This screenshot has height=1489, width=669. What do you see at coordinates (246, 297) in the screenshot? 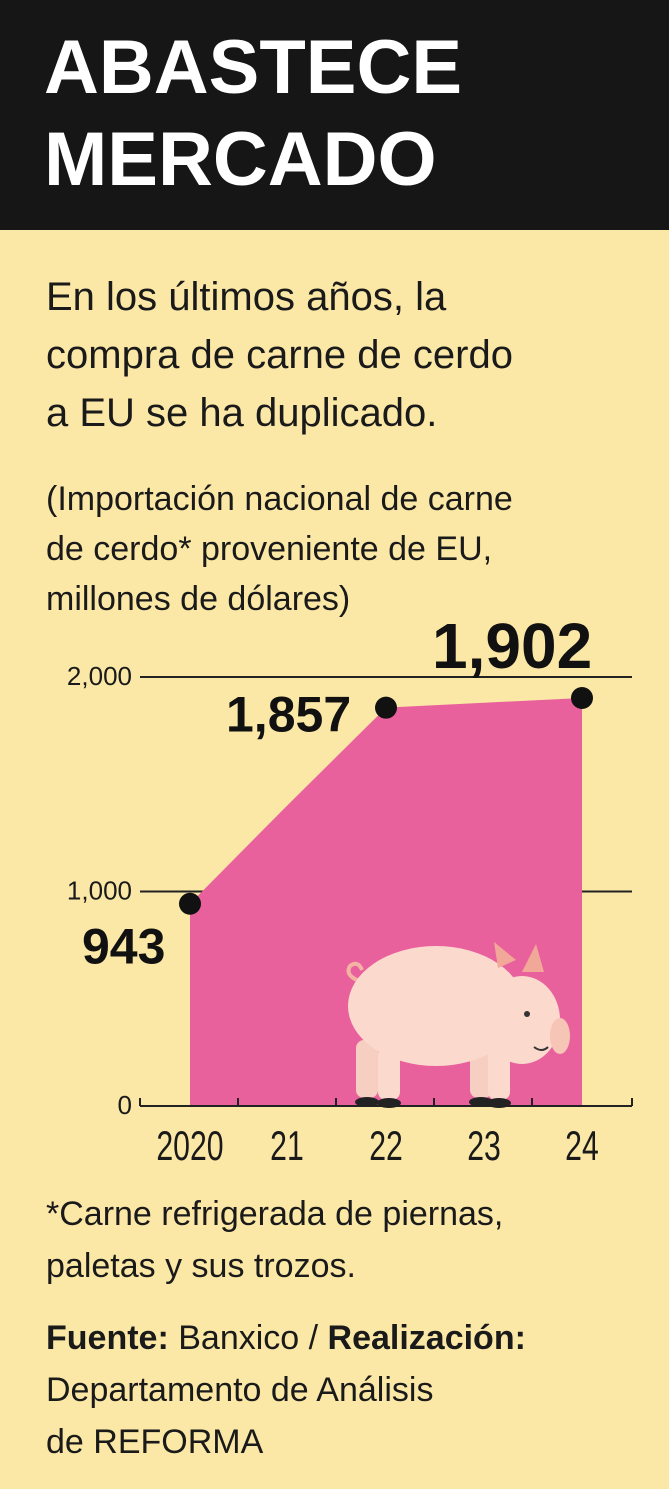
I see `subtitle-line-1: En los últimos años, la` at bounding box center [246, 297].